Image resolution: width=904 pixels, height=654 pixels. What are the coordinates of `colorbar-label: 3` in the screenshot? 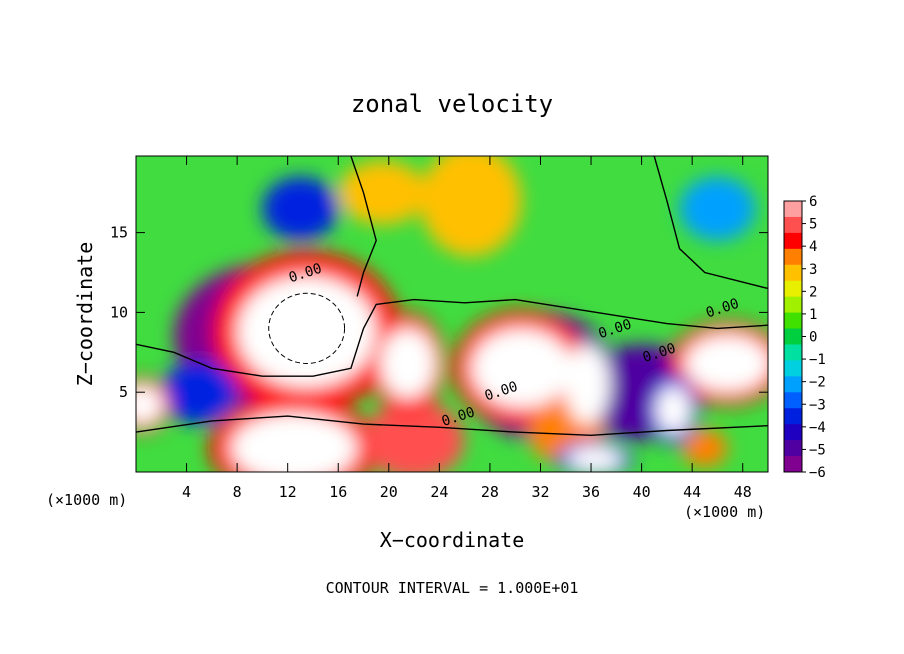 It's located at (813, 270).